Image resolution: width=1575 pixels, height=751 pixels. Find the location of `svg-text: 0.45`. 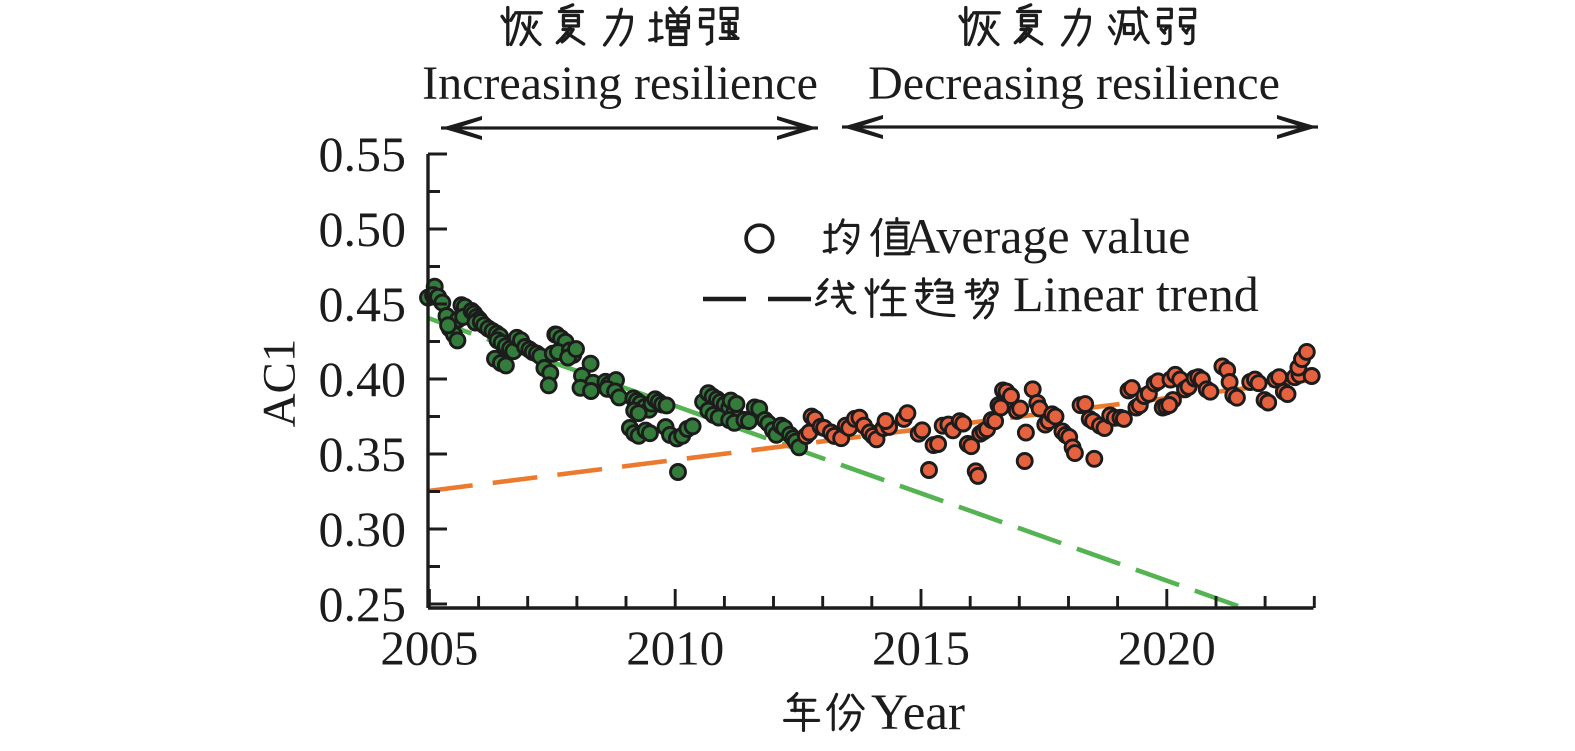

svg-text: 0.45 is located at coordinates (363, 304).